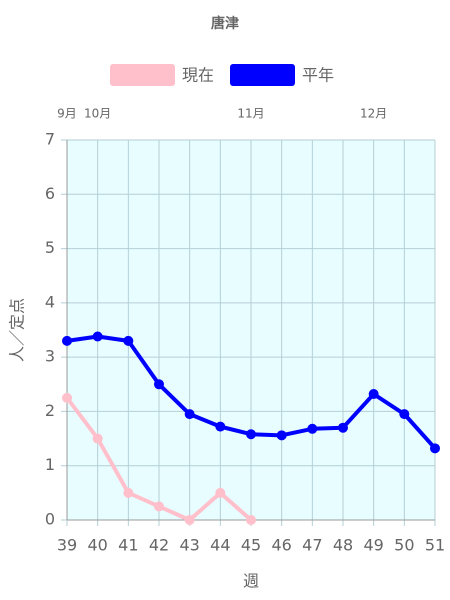  What do you see at coordinates (128, 545) in the screenshot?
I see `x-tick-label: 41` at bounding box center [128, 545].